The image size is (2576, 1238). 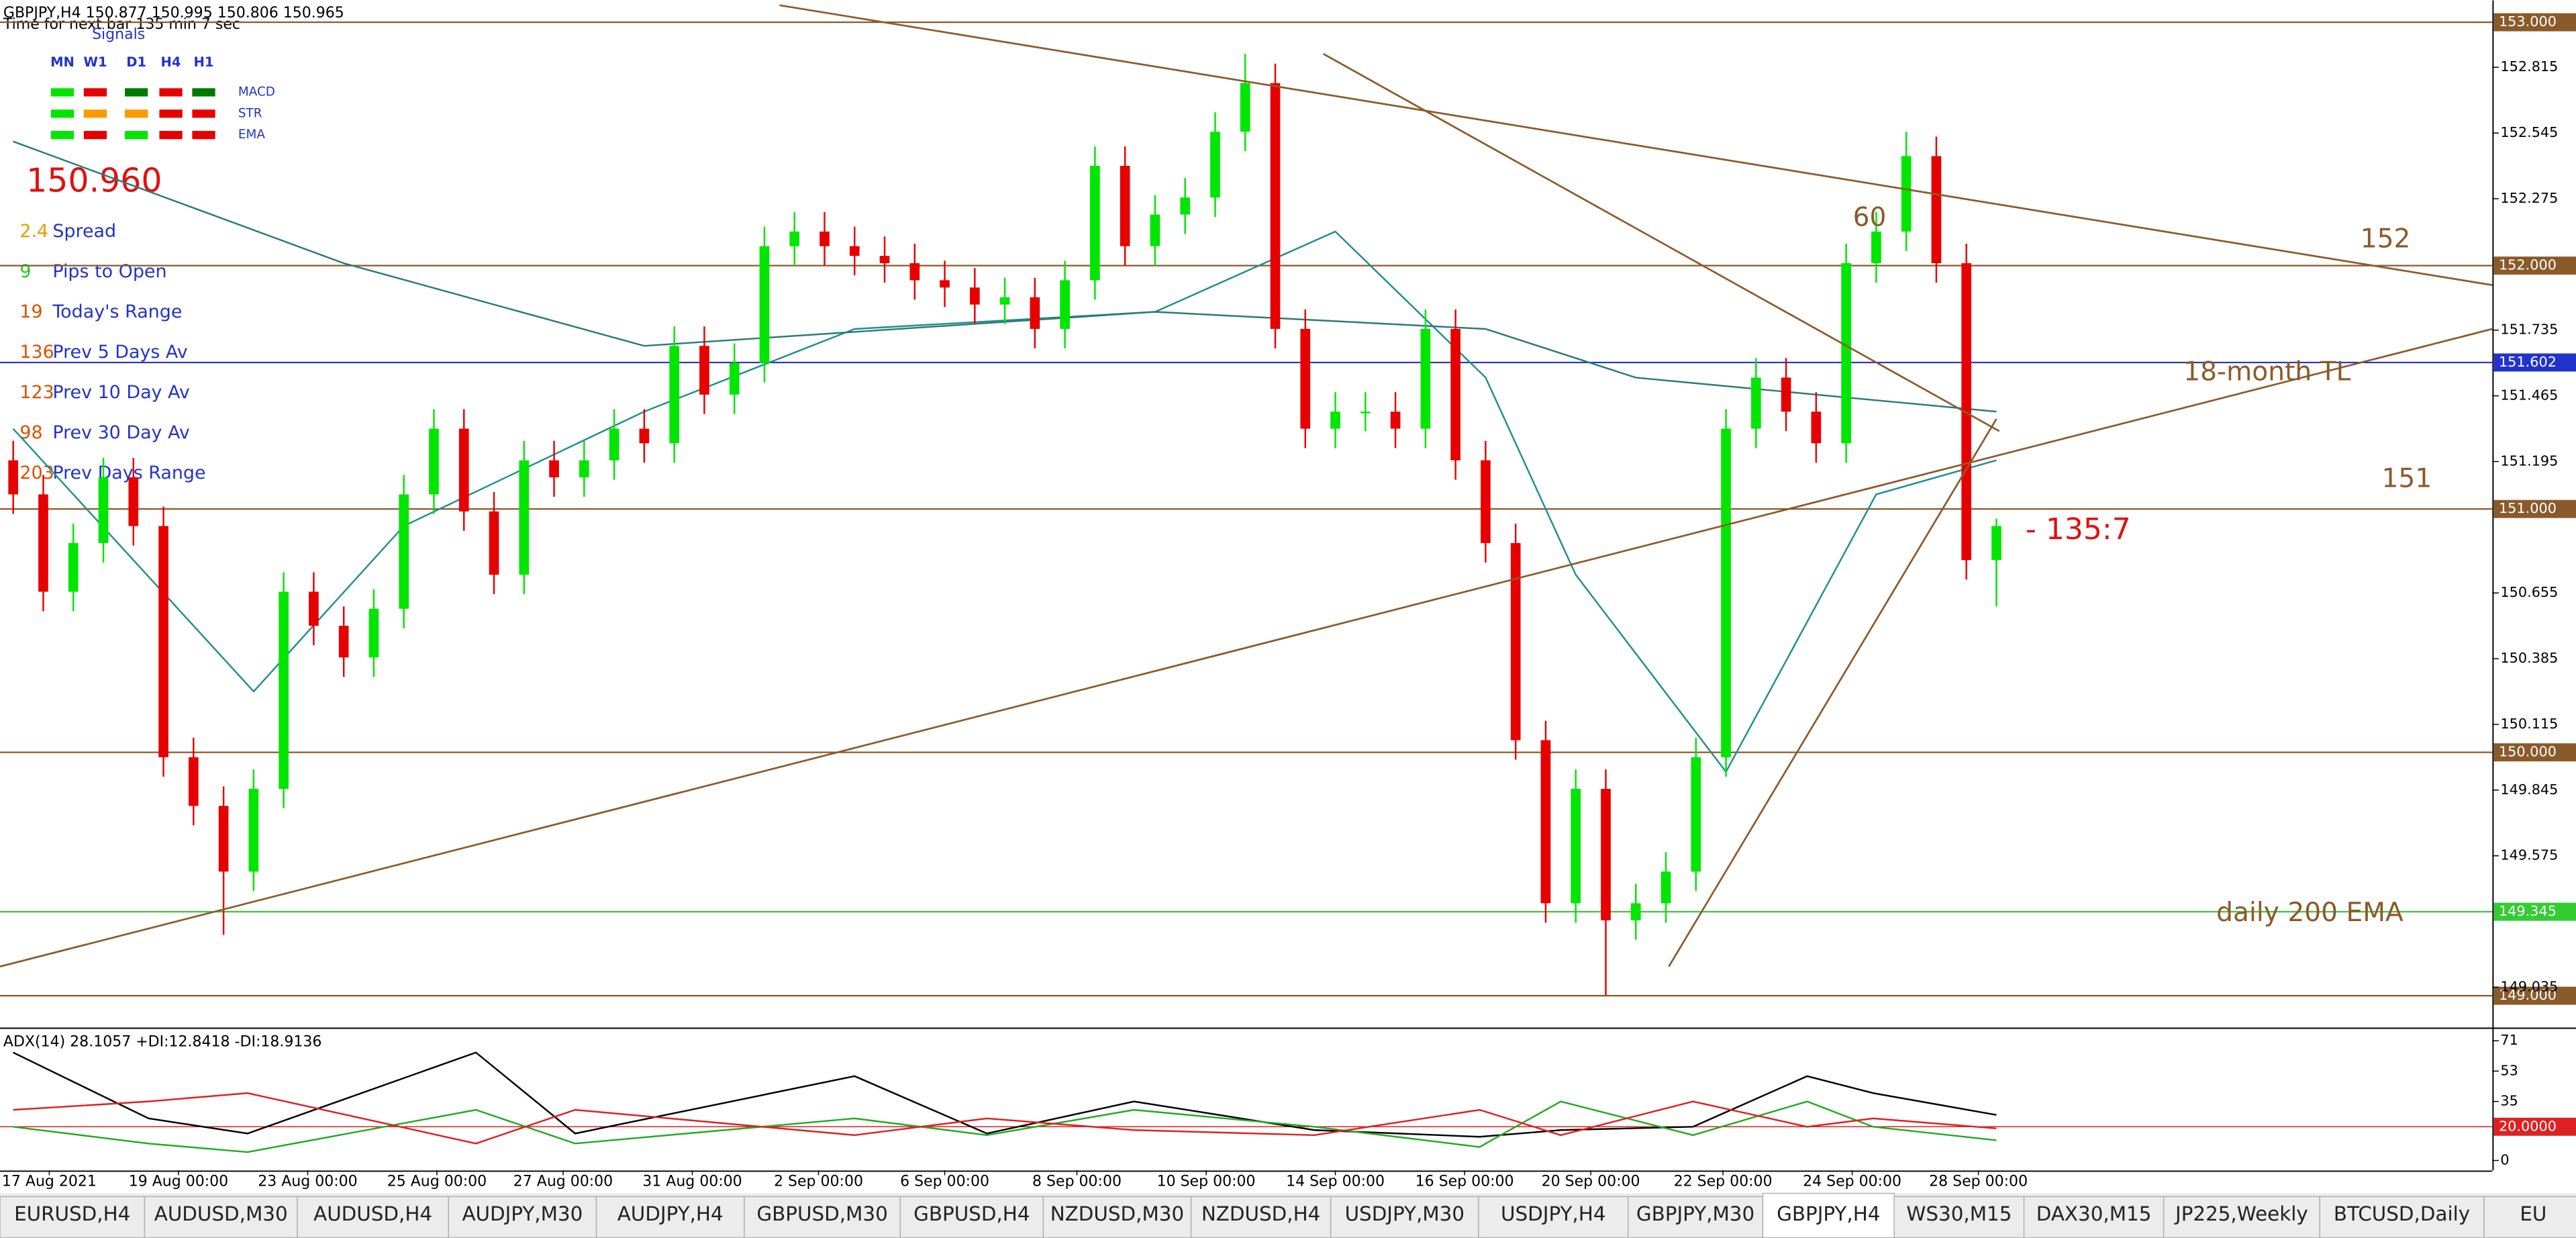 I want to click on y-tick-label: 150.655, so click(x=2529, y=592).